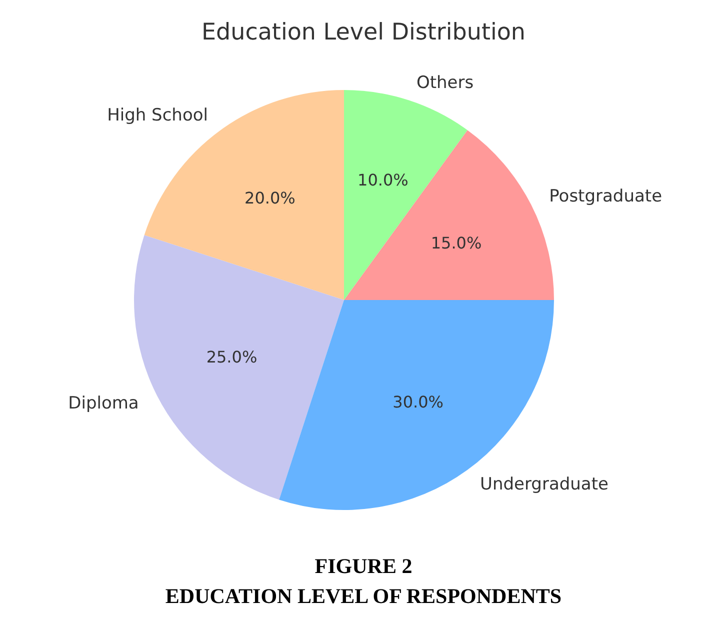 The width and height of the screenshot is (727, 628). What do you see at coordinates (363, 596) in the screenshot?
I see `text: EDUCATION LEVEL OF RESPONDENTS` at bounding box center [363, 596].